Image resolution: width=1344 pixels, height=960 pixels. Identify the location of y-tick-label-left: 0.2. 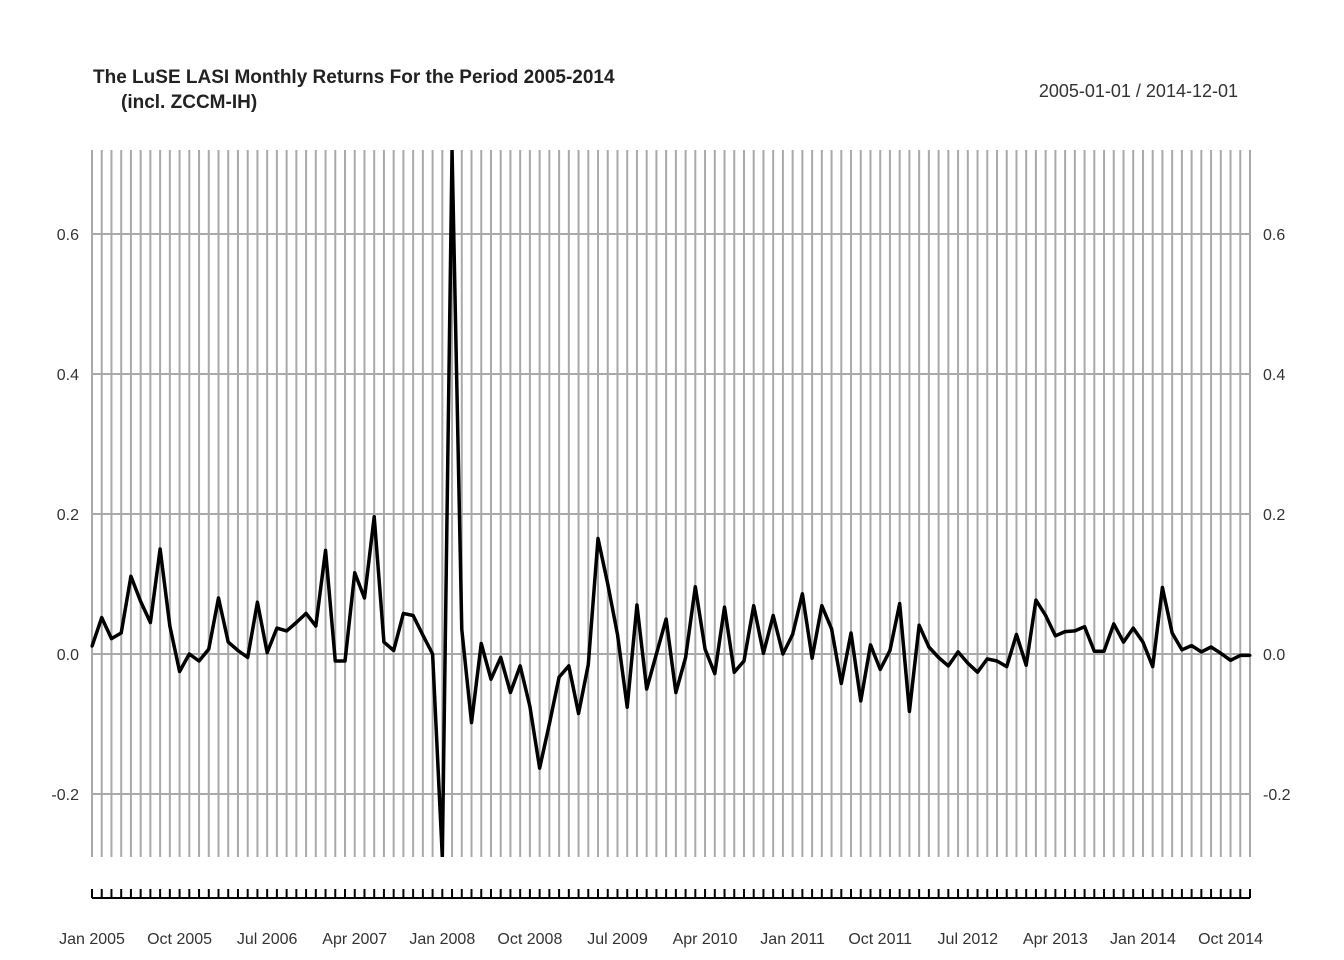
(68, 515).